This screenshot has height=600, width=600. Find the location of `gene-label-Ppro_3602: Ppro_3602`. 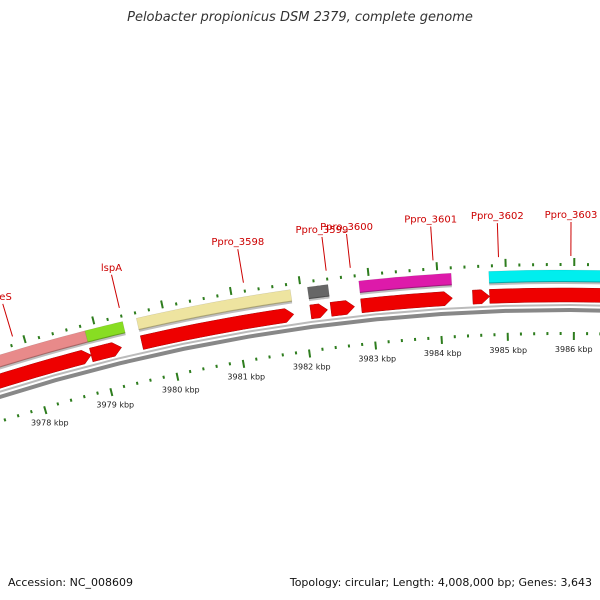

gene-label-Ppro_3602: Ppro_3602 is located at coordinates (497, 216).